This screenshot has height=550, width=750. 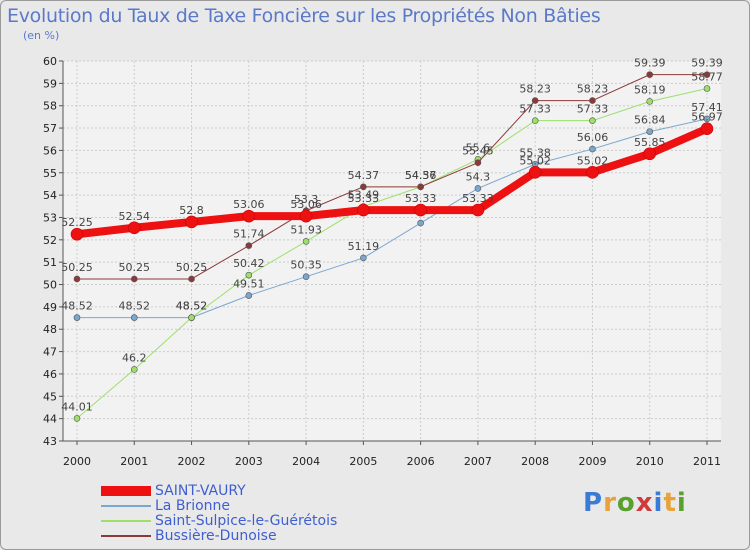 What do you see at coordinates (650, 120) in the screenshot?
I see `data-label: 56.84` at bounding box center [650, 120].